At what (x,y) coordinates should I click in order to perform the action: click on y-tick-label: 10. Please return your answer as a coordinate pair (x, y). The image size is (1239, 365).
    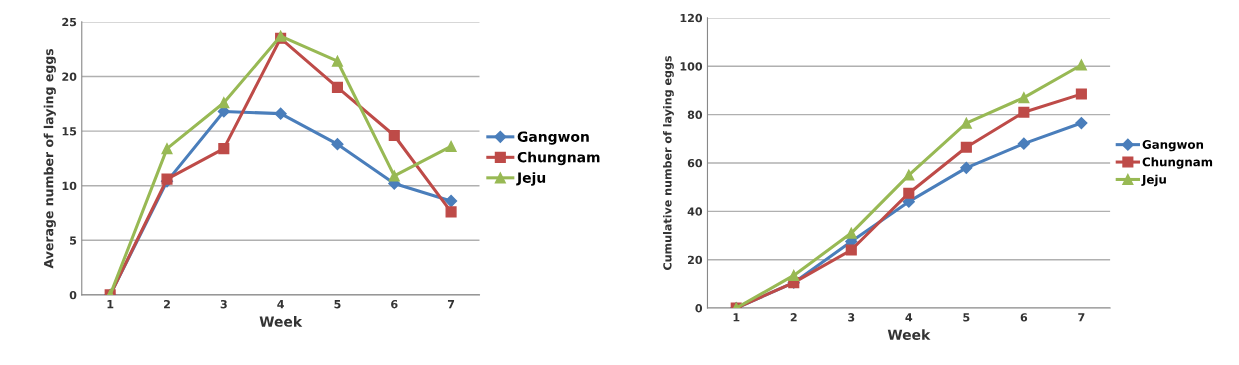
    Looking at the image, I should click on (69, 186).